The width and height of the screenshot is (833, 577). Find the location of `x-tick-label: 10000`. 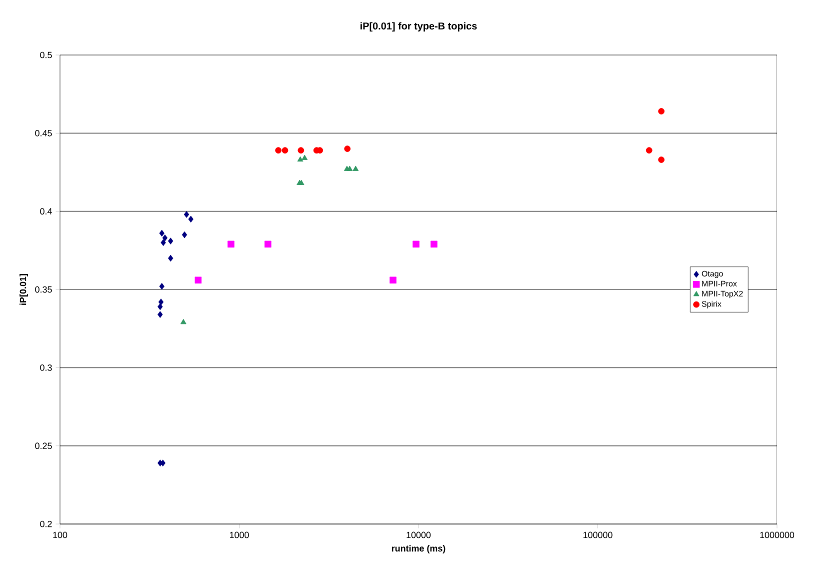

x-tick-label: 10000 is located at coordinates (418, 535).